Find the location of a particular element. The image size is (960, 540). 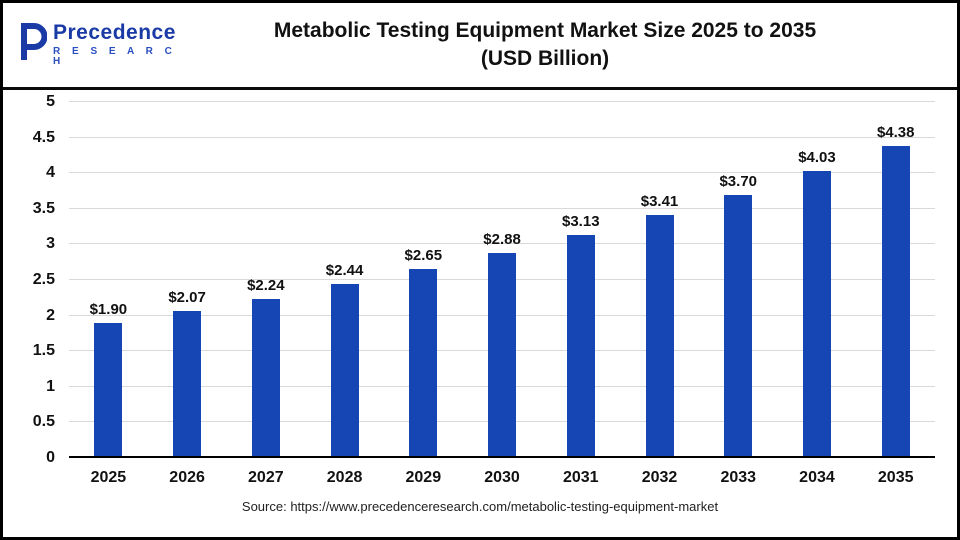

logo-brand: Precedence is located at coordinates (114, 33).